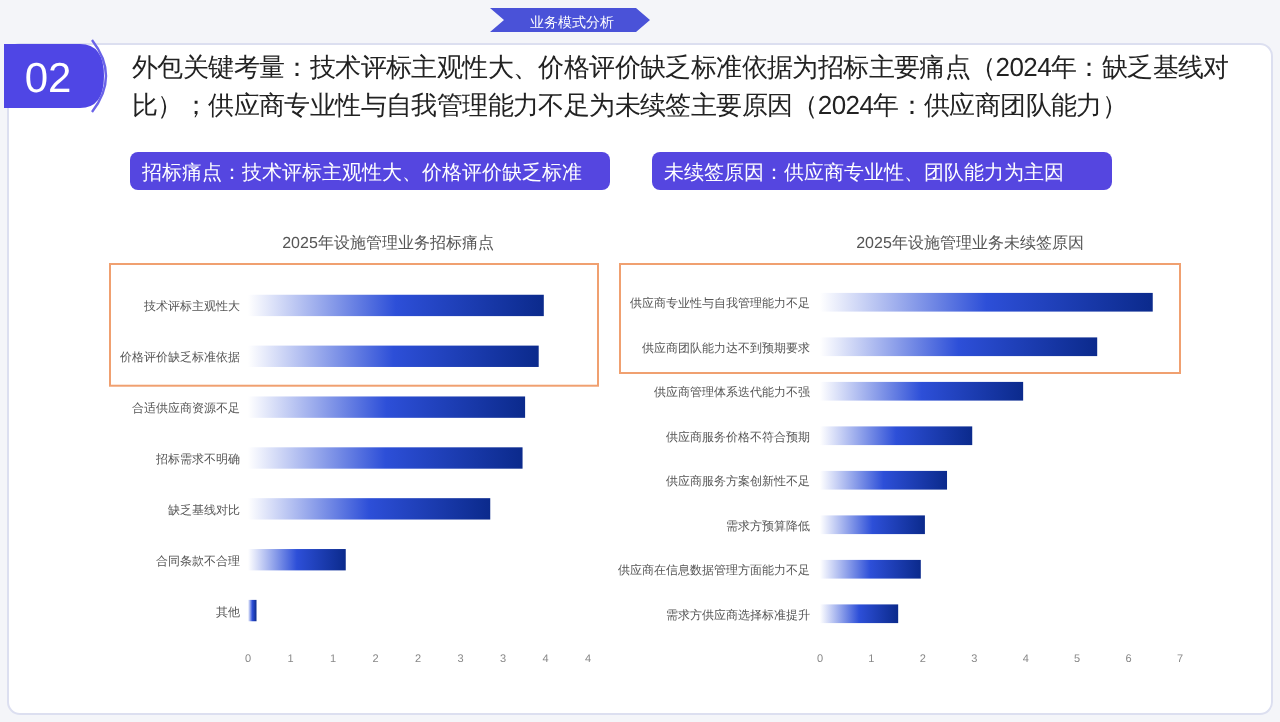 The image size is (1280, 722). Describe the element at coordinates (388, 243) in the screenshot. I see `chart-title: 2025年设施管理业务招标痛点` at that location.